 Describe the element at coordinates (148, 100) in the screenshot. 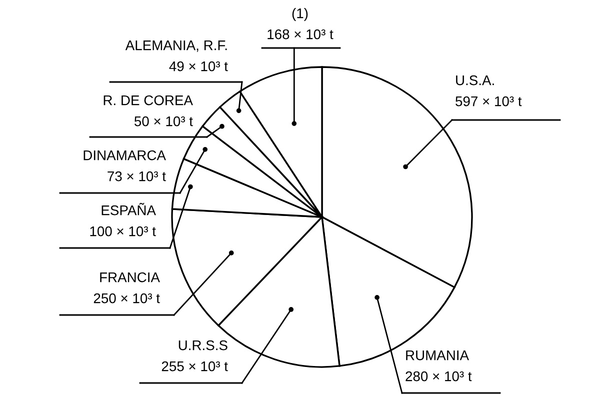

I see `slice-label: R. DE COREA` at that location.